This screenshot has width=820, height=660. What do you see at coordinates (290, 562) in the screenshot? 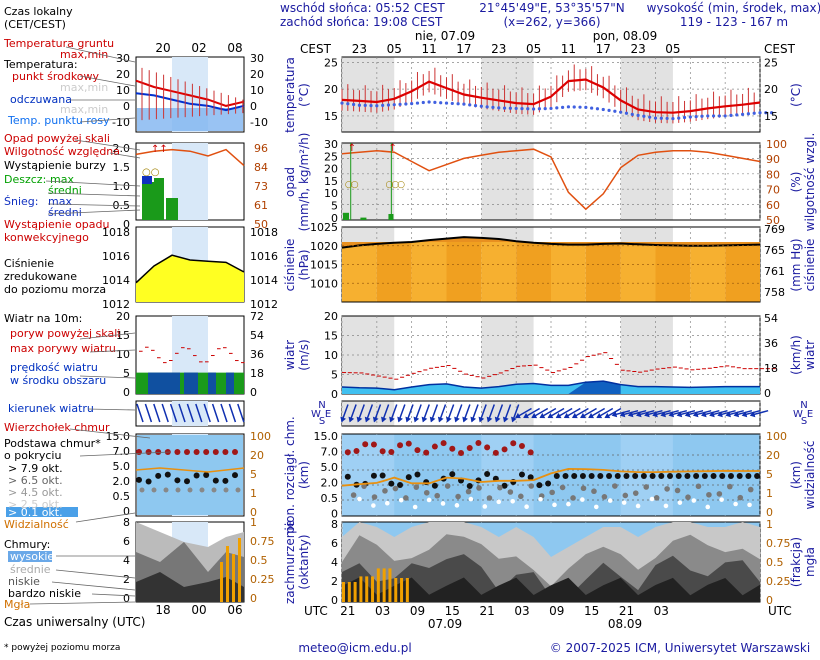
I see `cloudcover-axis-label: zachmurzenie` at bounding box center [290, 562].